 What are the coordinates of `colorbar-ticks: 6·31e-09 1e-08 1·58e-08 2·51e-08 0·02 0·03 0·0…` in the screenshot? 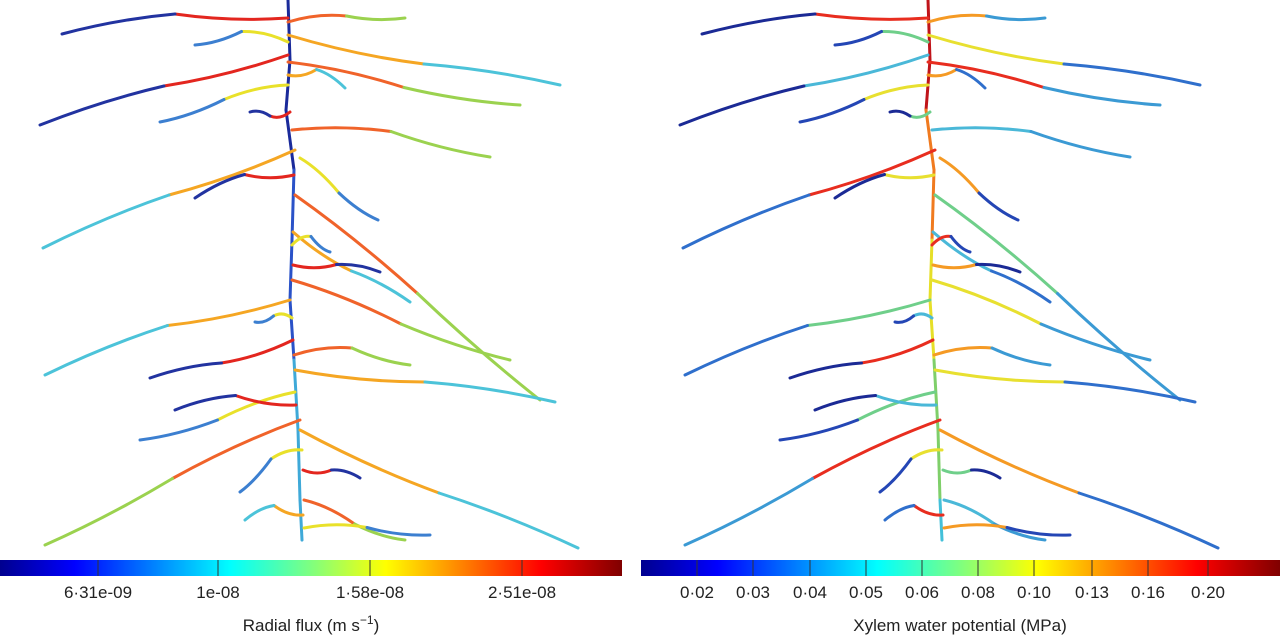 It's located at (644, 581).